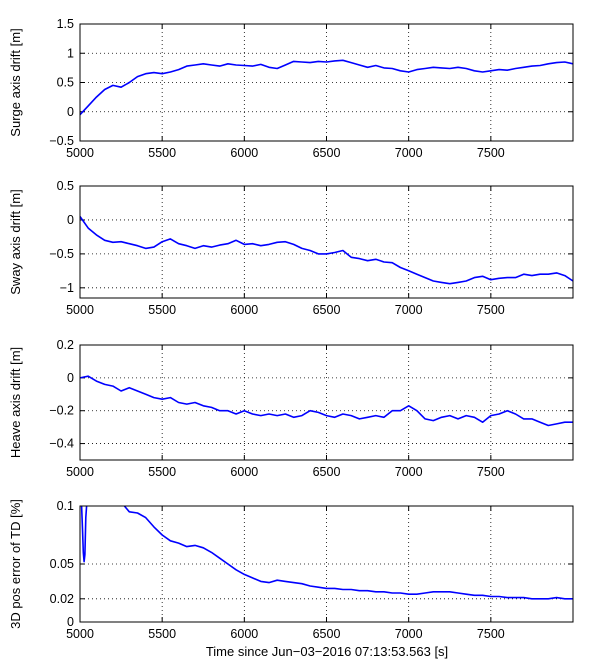 The height and width of the screenshot is (663, 590). Describe the element at coordinates (65, 506) in the screenshot. I see `y-tick-label: 0.1` at that location.